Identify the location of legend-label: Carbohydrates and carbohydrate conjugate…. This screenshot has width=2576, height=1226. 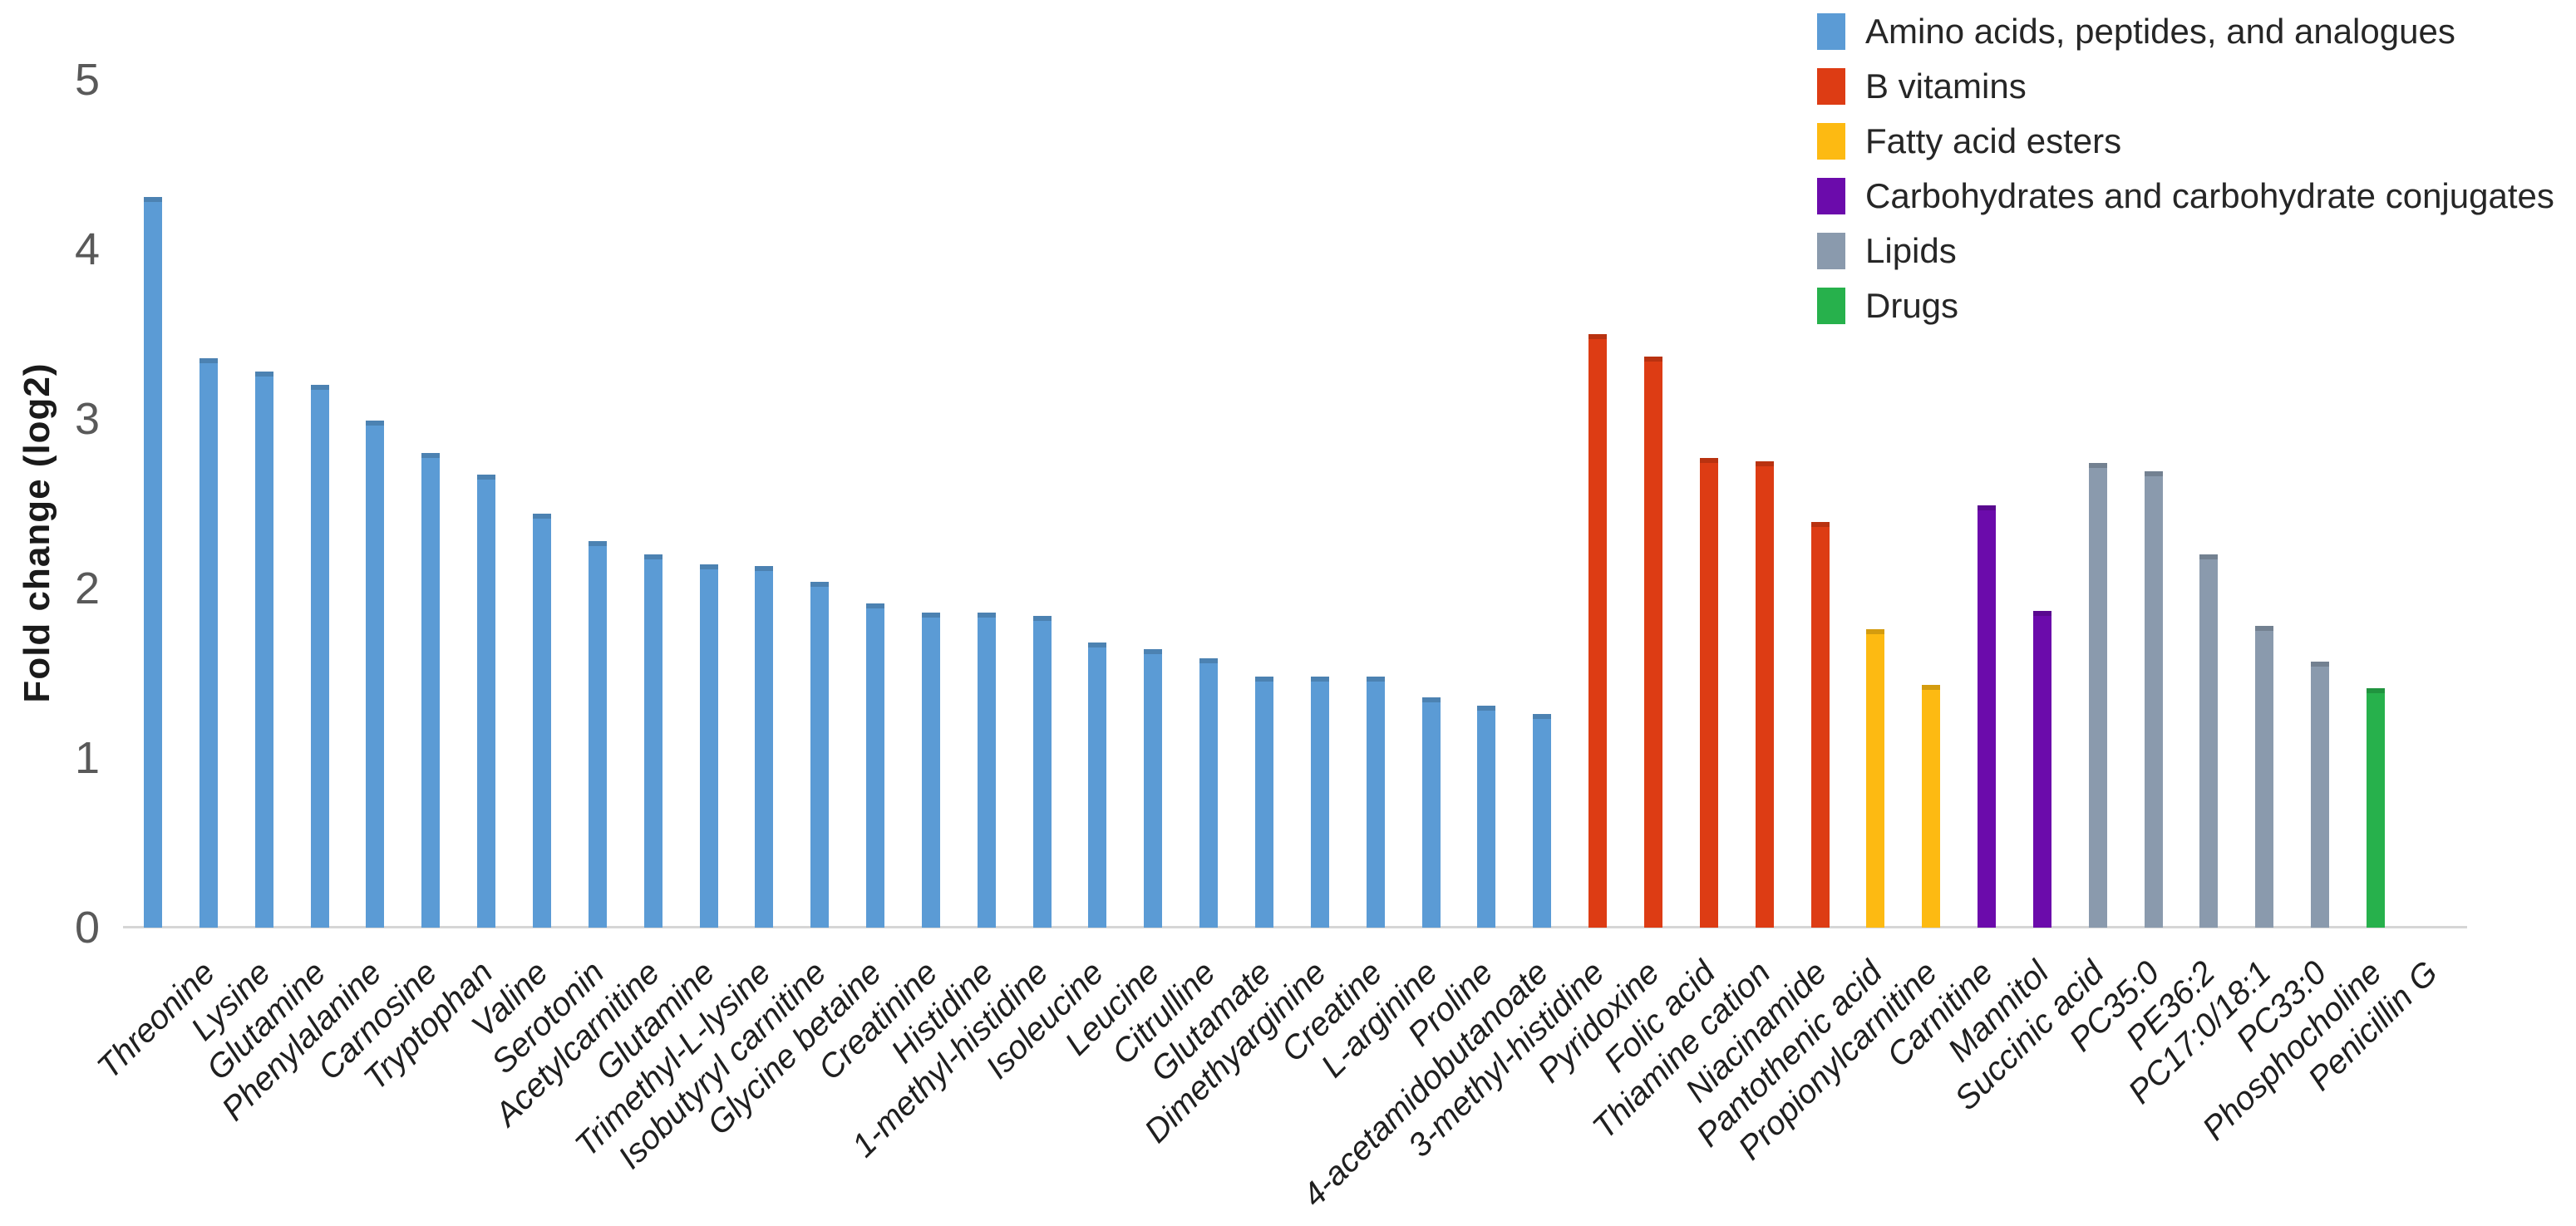
(2209, 195).